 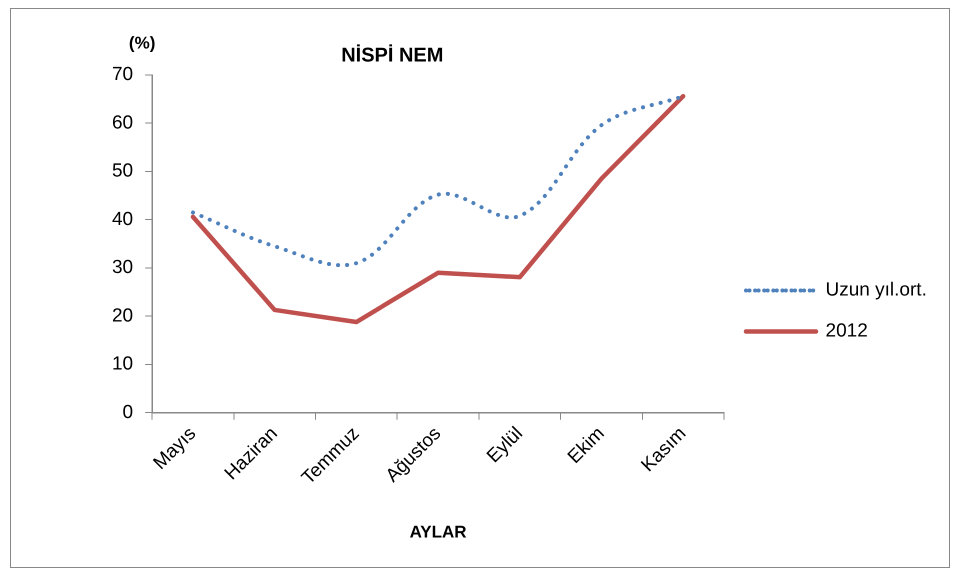 What do you see at coordinates (123, 267) in the screenshot?
I see `y-tick-label: 30` at bounding box center [123, 267].